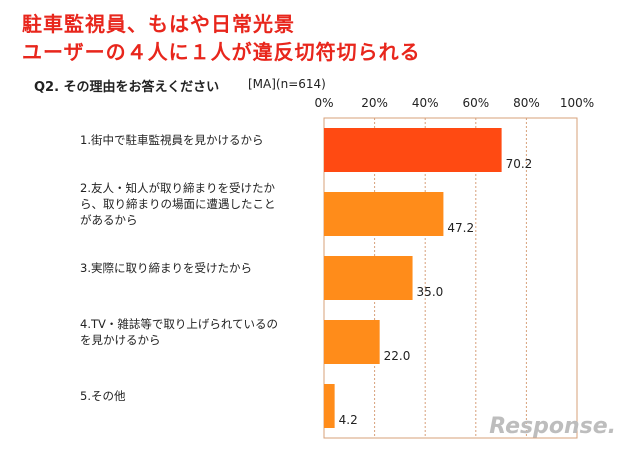 The height and width of the screenshot is (451, 640). What do you see at coordinates (127, 87) in the screenshot?
I see `question-label: Q2. その理由をお答えください` at bounding box center [127, 87].